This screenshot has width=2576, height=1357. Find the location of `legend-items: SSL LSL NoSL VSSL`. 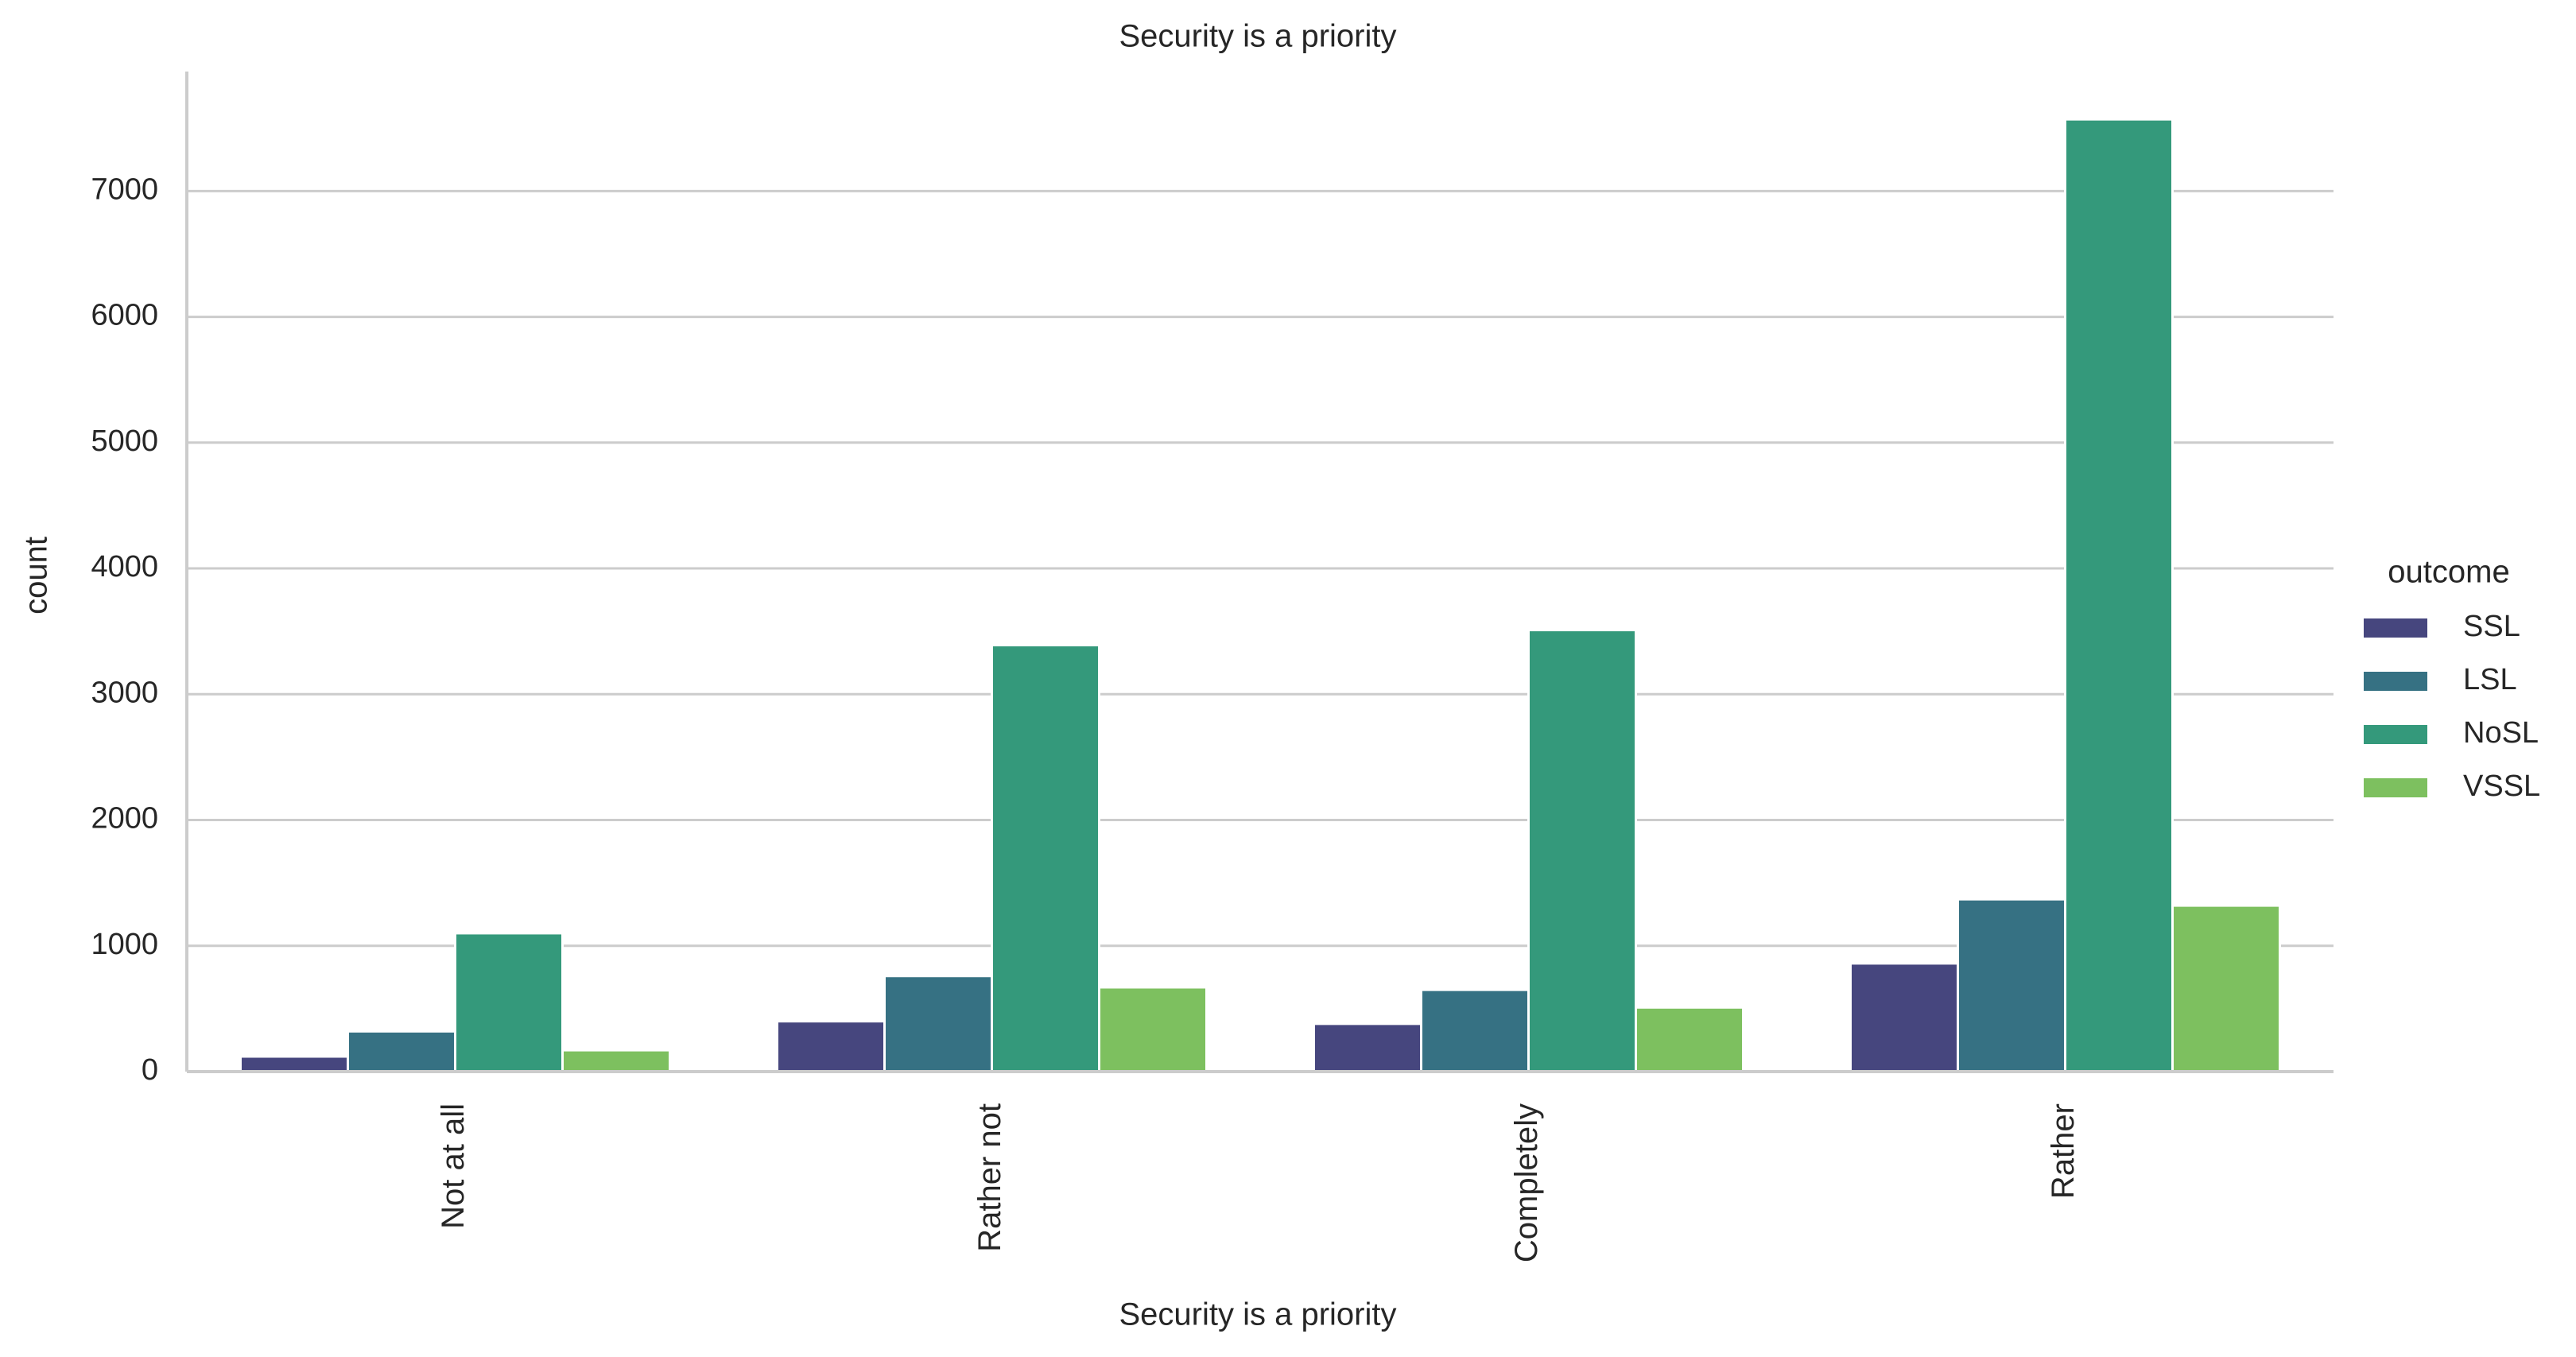

legend-items: SSL LSL NoSL VSSL is located at coordinates (2451, 707).